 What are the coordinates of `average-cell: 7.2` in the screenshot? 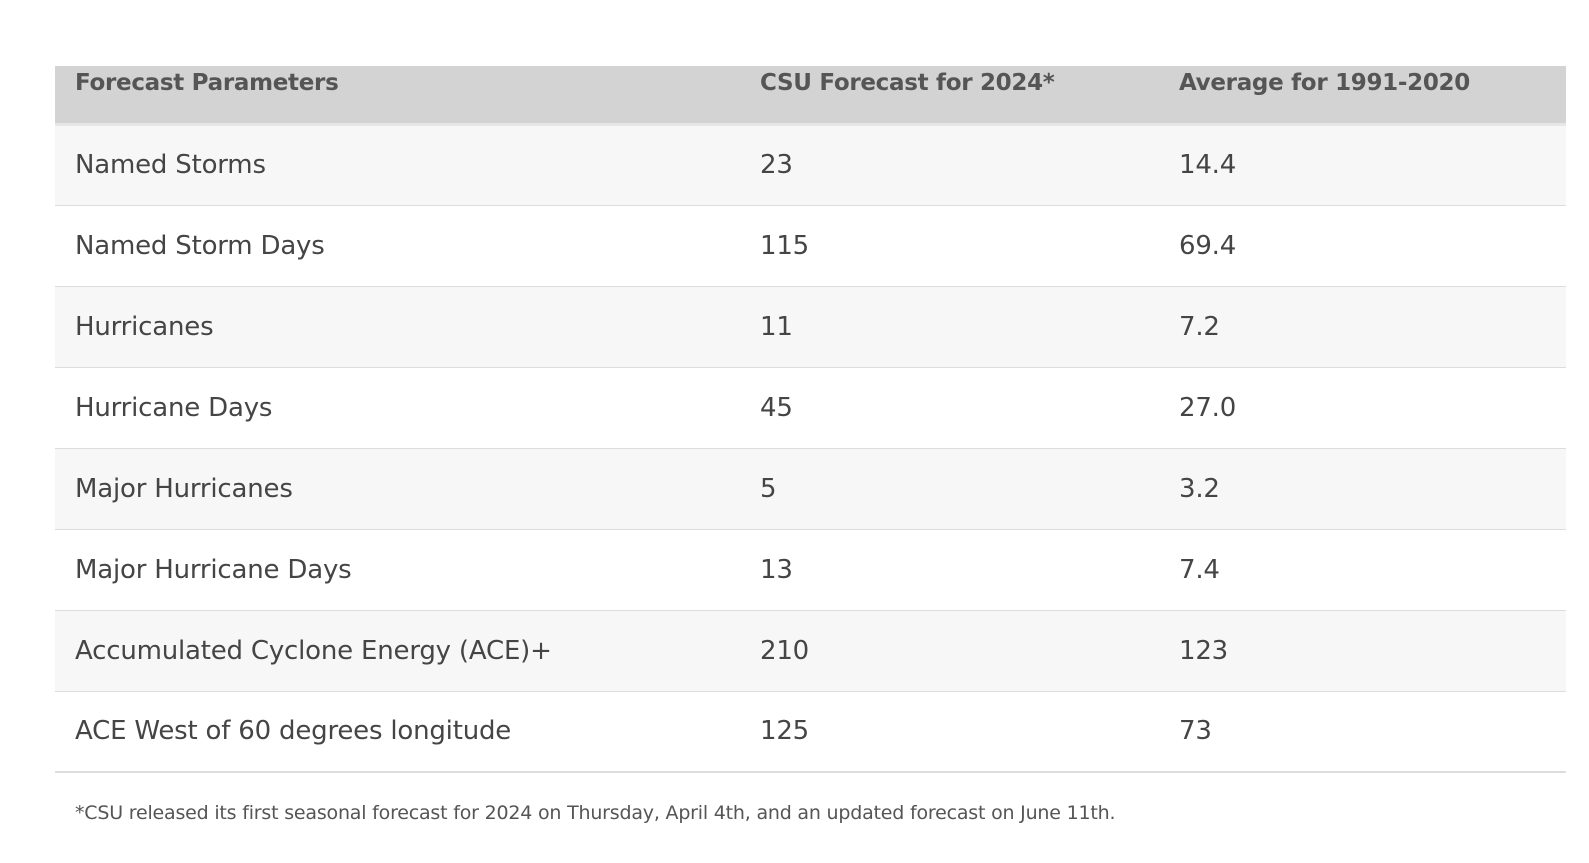 It's located at (1199, 326).